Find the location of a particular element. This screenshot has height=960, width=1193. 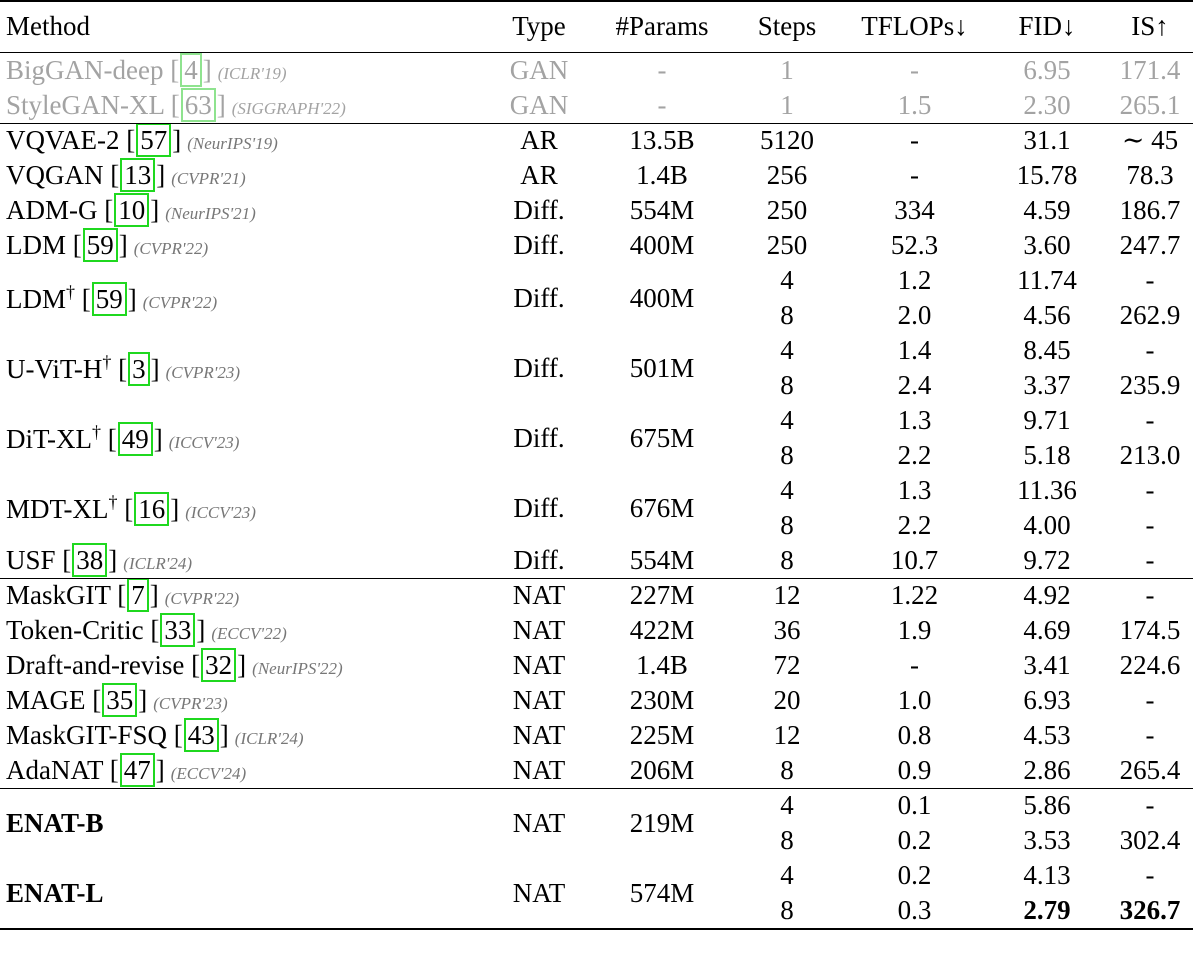

table-row: DiT-XL† [49] (ICCV'23) Diff. 675M 4 1.3 9.71 - is located at coordinates (596, 429).